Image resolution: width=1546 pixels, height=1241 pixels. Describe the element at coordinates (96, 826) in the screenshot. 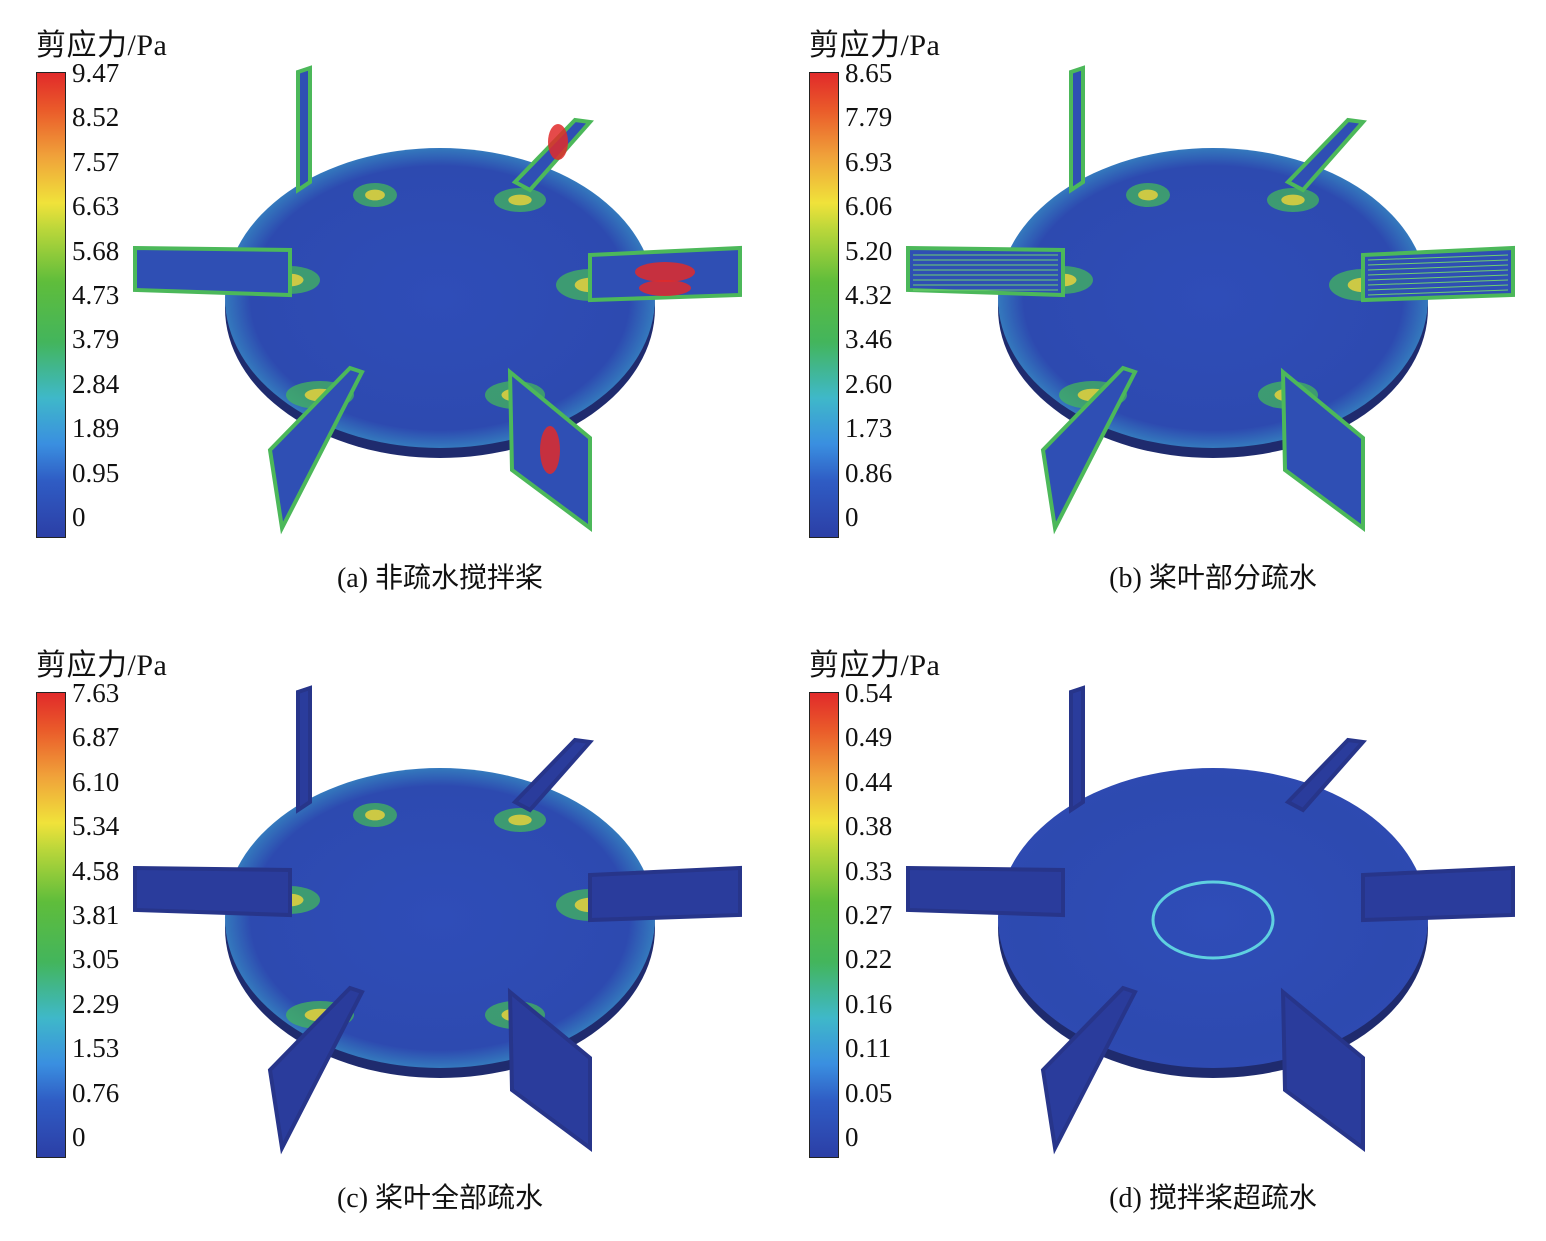

I see `colorbar-tick-label: 5.34` at that location.